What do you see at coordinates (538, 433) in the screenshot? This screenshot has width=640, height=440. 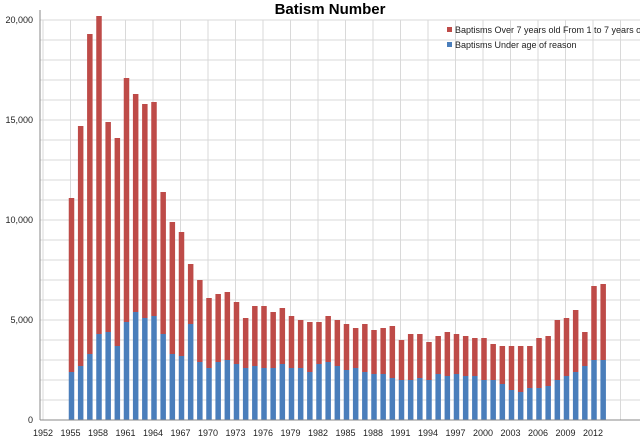 I see `x-tick-label: 2006` at bounding box center [538, 433].